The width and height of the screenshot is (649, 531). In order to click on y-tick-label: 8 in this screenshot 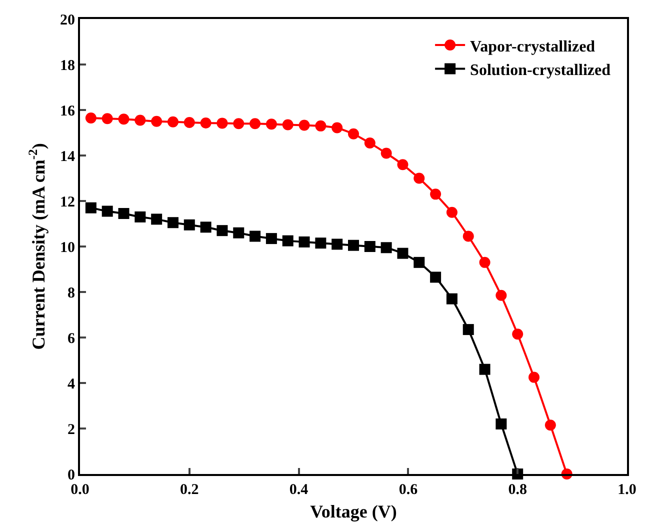, I will do `click(71, 293)`.